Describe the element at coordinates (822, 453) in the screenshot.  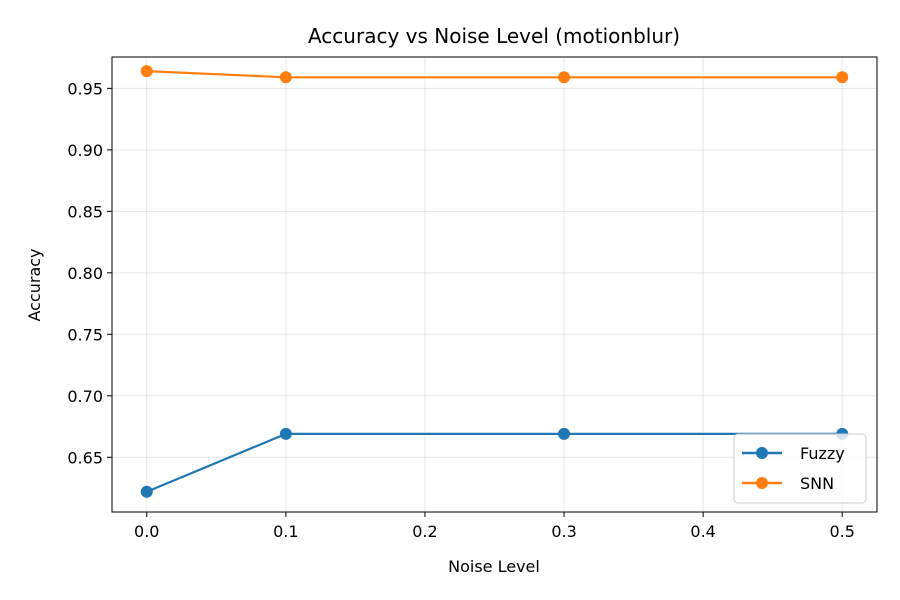
I see `legend-label-fuzzy: Fuzzy` at that location.